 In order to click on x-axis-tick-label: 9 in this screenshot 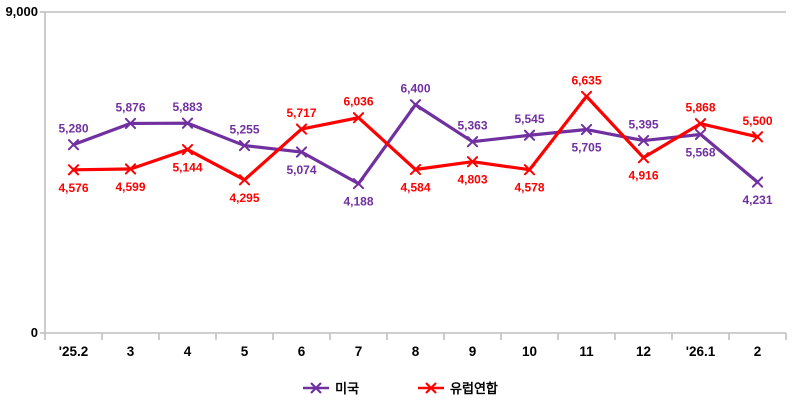, I will do `click(473, 351)`.